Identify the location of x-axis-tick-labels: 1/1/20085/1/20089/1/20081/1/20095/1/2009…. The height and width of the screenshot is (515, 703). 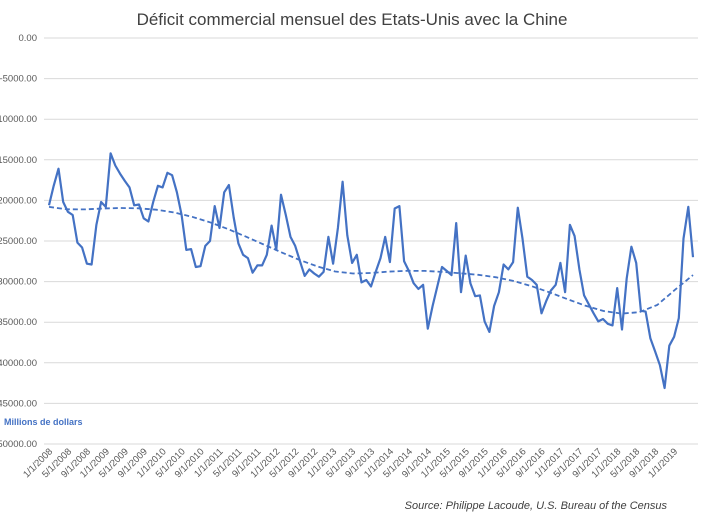
(350, 463).